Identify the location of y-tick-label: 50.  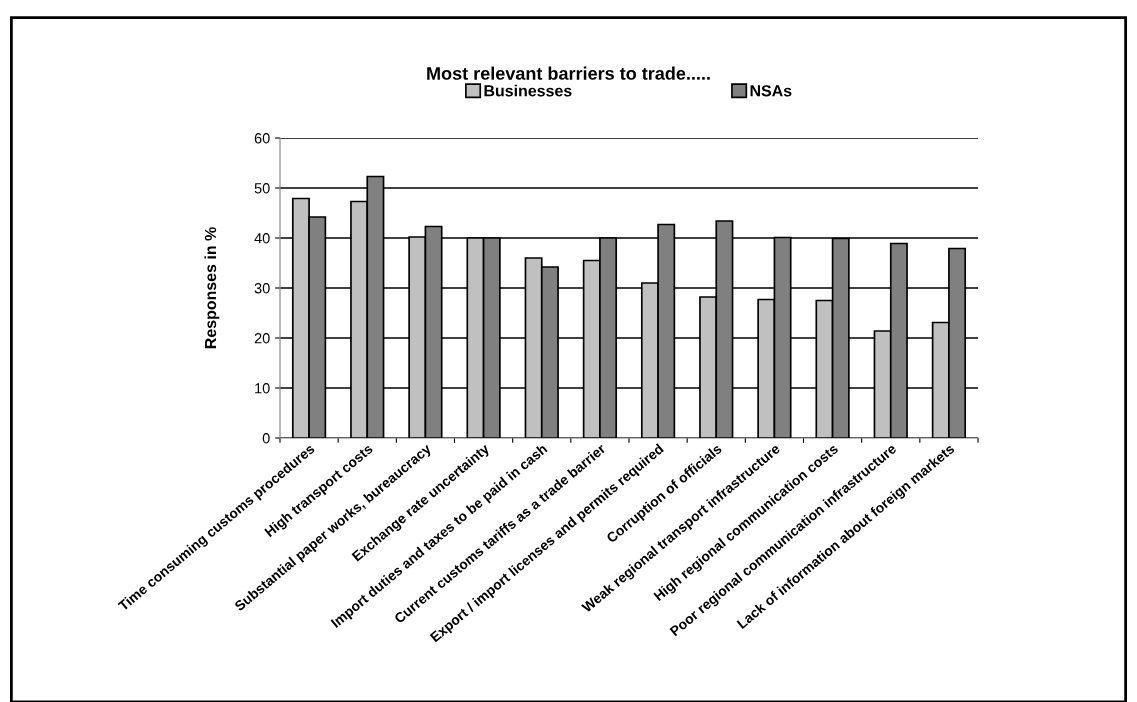
(262, 188).